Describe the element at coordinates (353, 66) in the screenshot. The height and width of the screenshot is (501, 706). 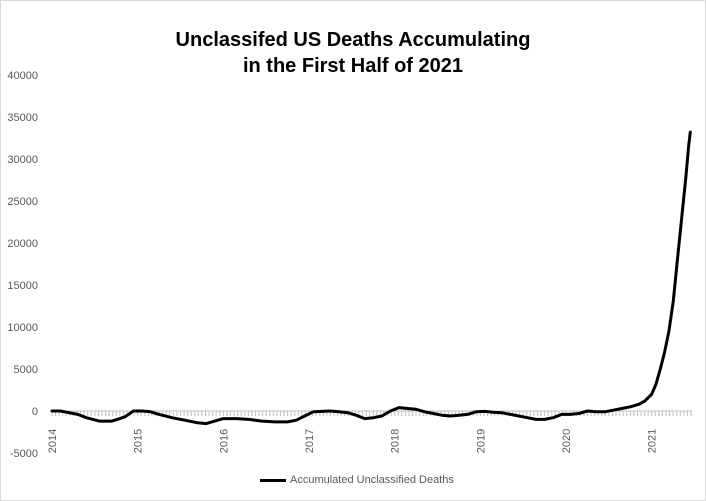
I see `chart-title-line-2: in the First Half of 2021` at that location.